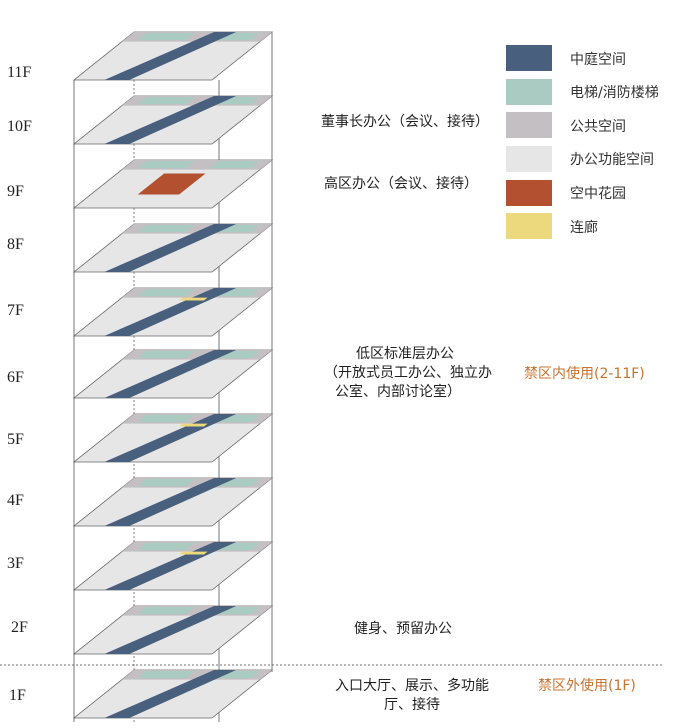 This screenshot has width=683, height=728. I want to click on link-corridor-7f, so click(193, 299).